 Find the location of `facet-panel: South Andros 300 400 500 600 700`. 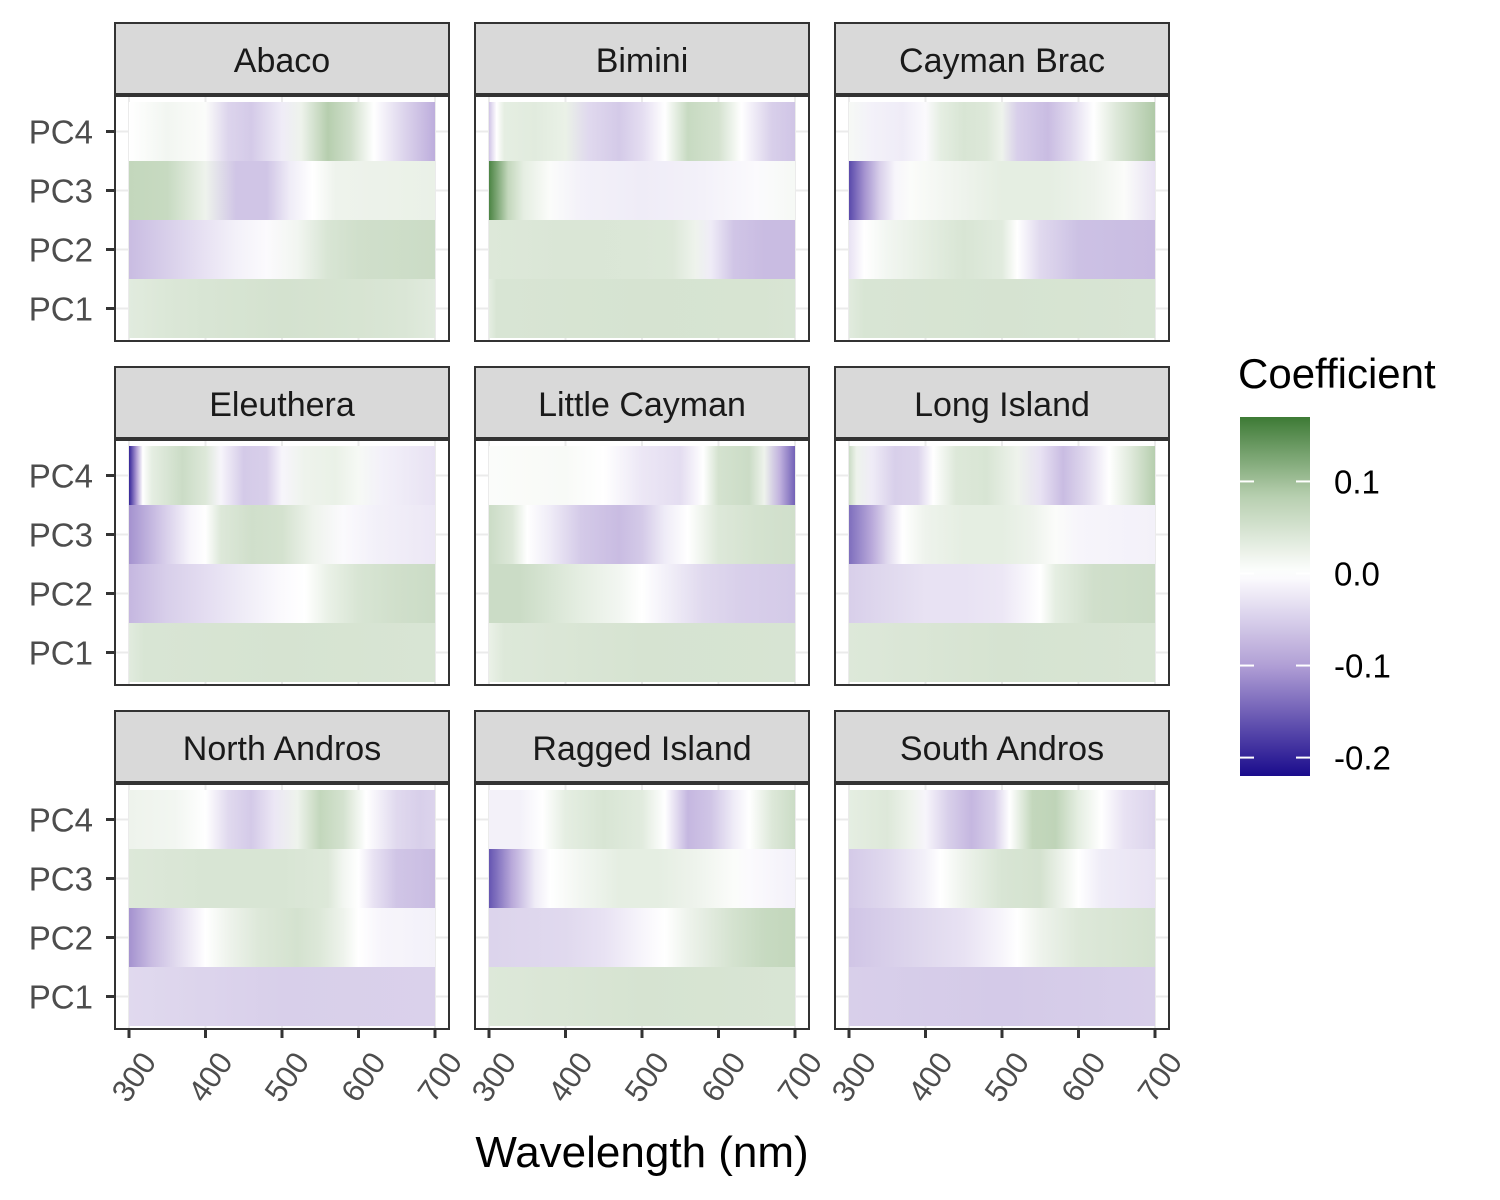

facet-panel: South Andros 300 400 500 600 700 is located at coordinates (1007, 909).